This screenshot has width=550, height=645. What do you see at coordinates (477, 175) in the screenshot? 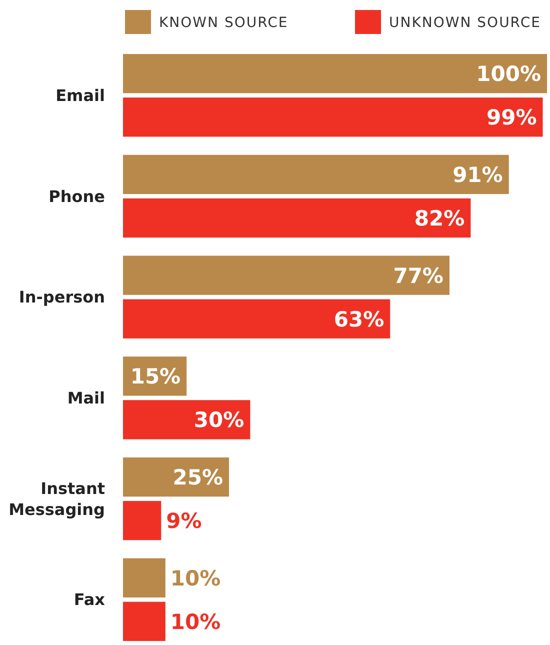
I see `data-label: 91%` at bounding box center [477, 175].